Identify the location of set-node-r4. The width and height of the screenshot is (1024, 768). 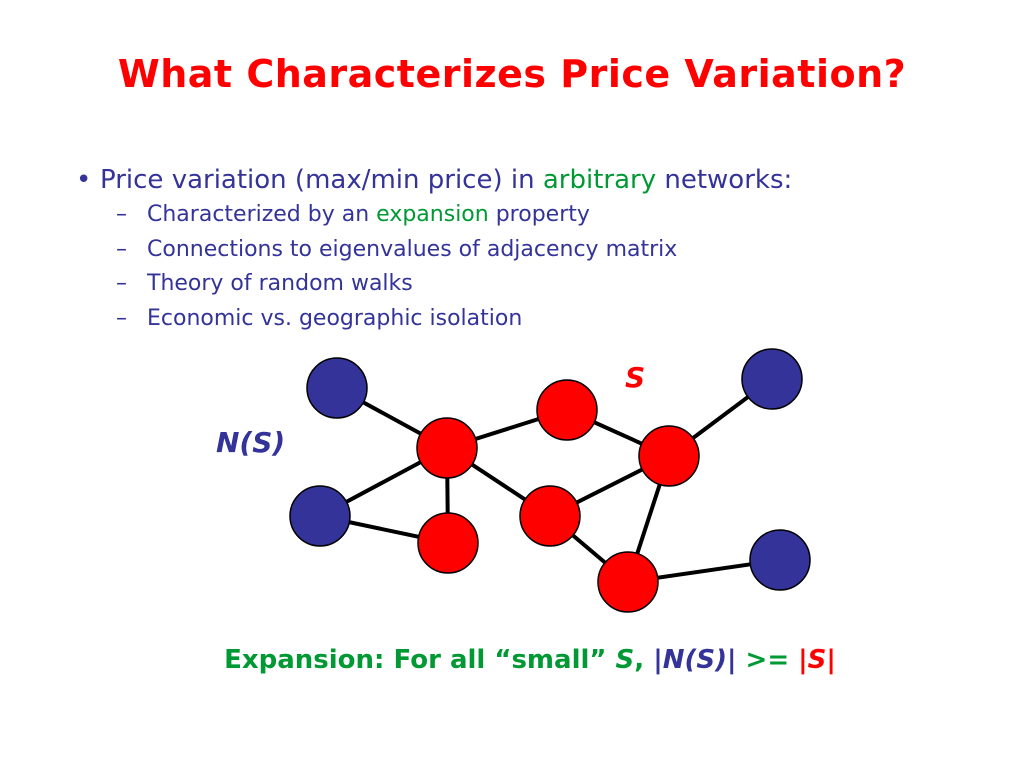
(448, 543).